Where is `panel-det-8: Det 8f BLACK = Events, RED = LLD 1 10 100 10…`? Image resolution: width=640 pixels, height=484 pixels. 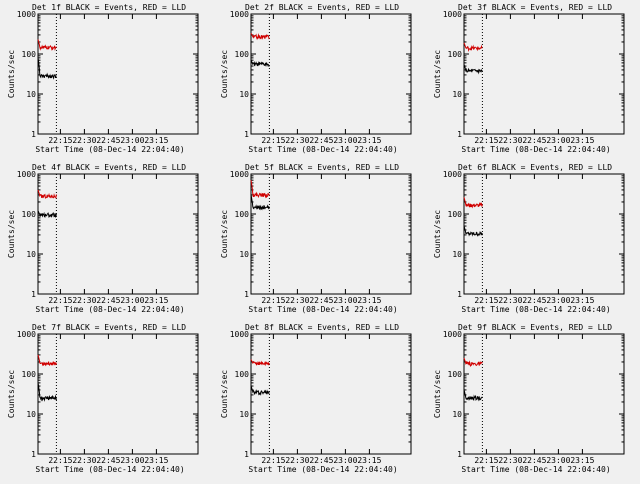
panel-det-8: Det 8f BLACK = Events, RED = LLD 1 10 100 10… is located at coordinates (313, 400).